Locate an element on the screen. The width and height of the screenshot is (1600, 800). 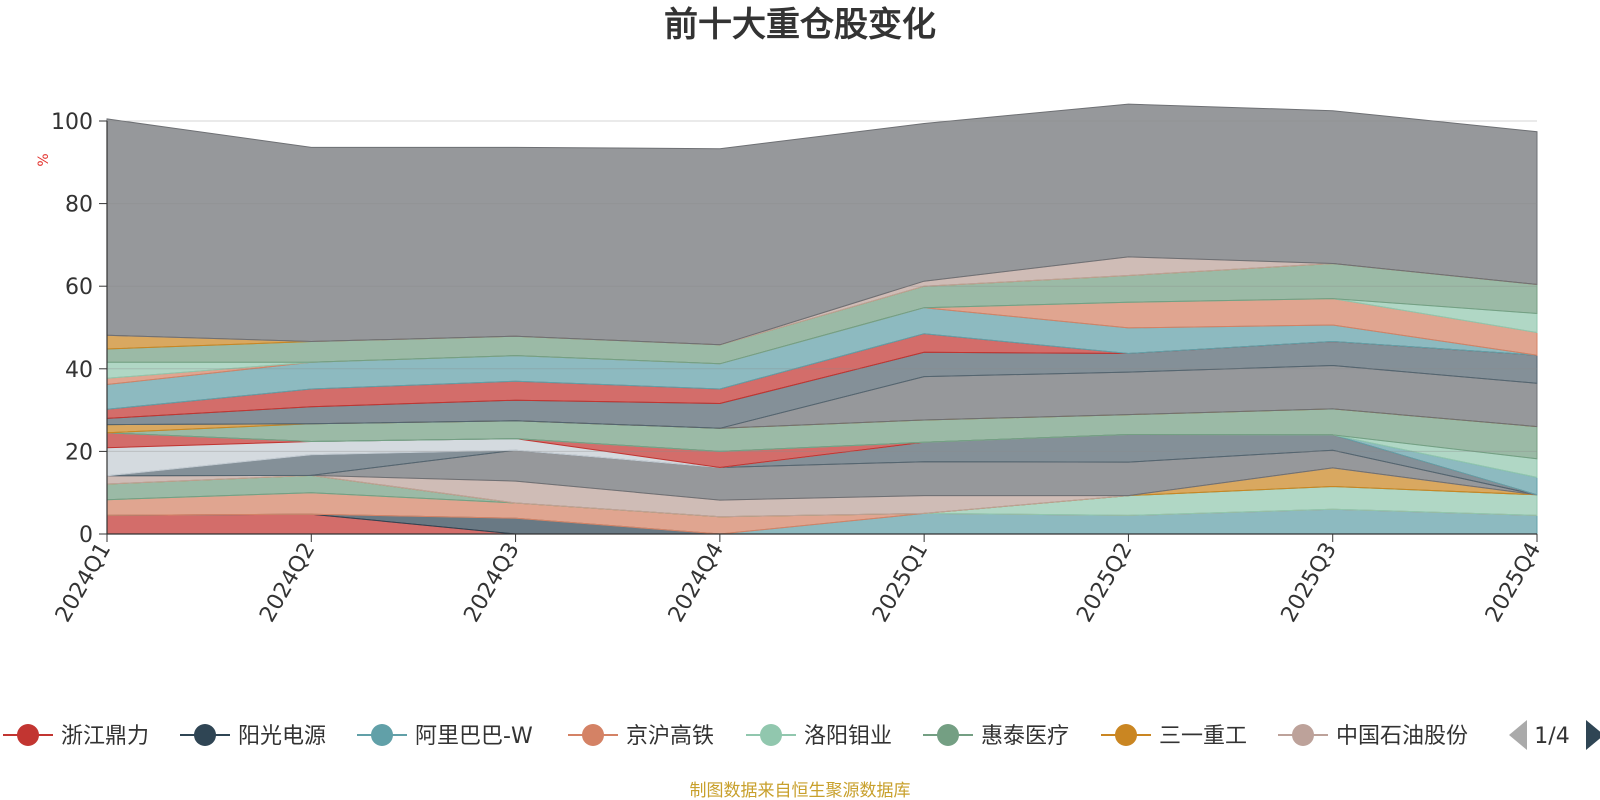
legend-item: 三一重工 is located at coordinates (1174, 736).